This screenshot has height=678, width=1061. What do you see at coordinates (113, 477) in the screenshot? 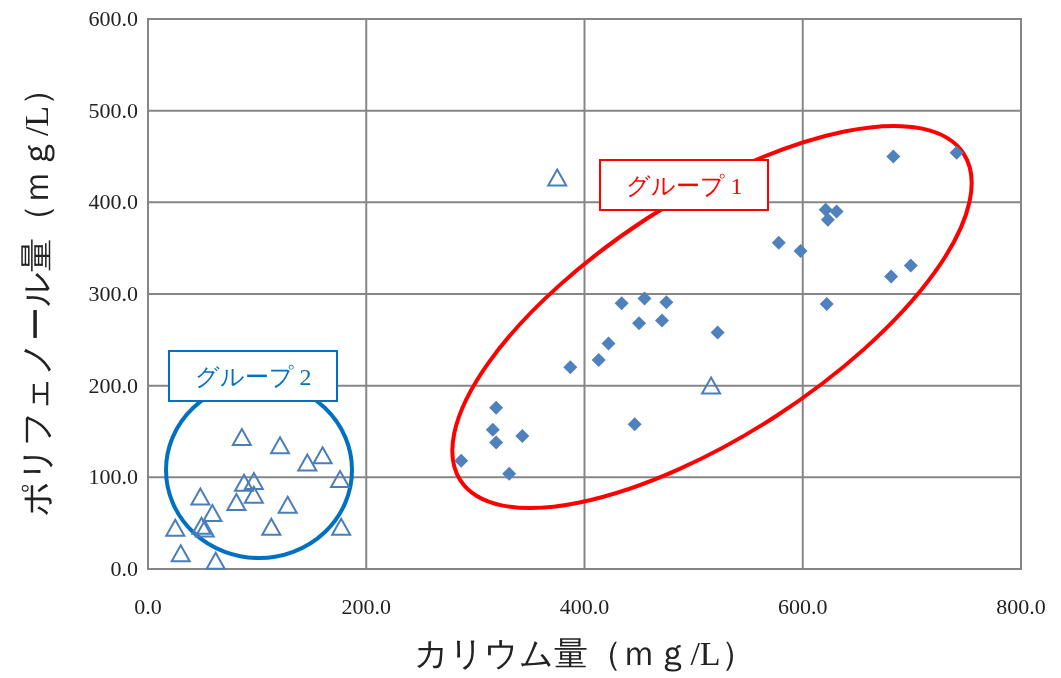
I see `y-tick-label: 100.0` at bounding box center [113, 477].